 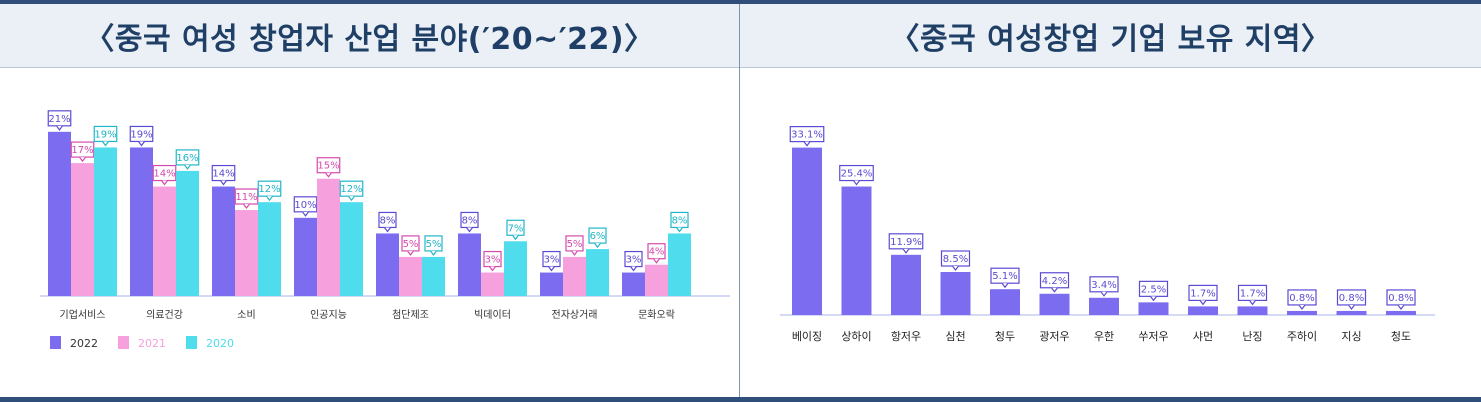 I want to click on region-label-4: 청두, so click(x=1005, y=336).